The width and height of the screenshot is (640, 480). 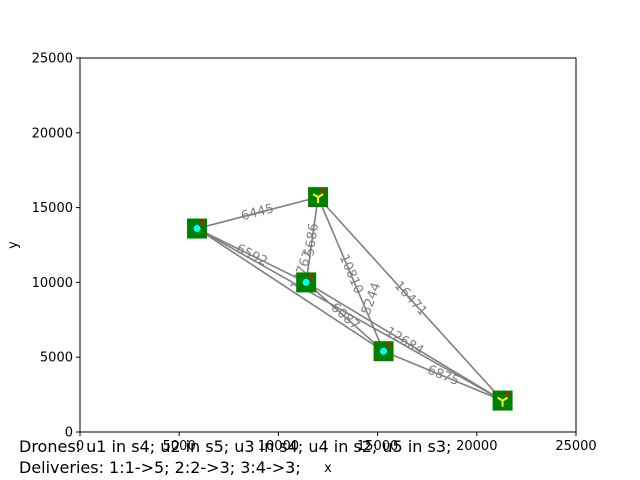 I want to click on edge-s2-s3, so click(x=345, y=316).